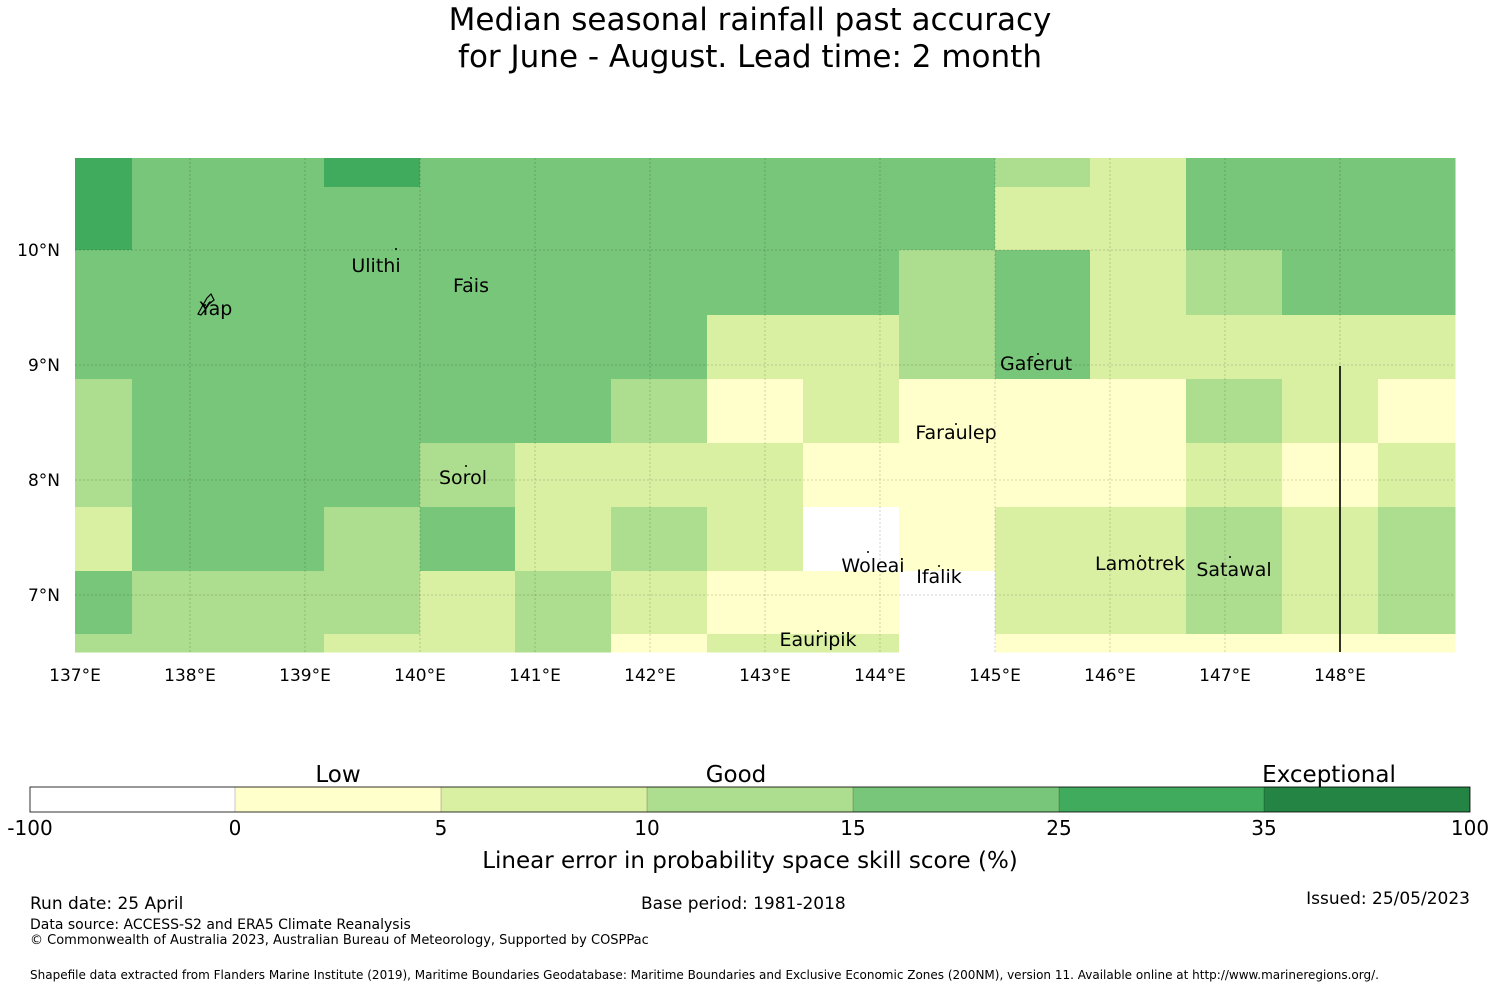  Describe the element at coordinates (852, 828) in the screenshot. I see `colorbar-tick-label: 15` at that location.